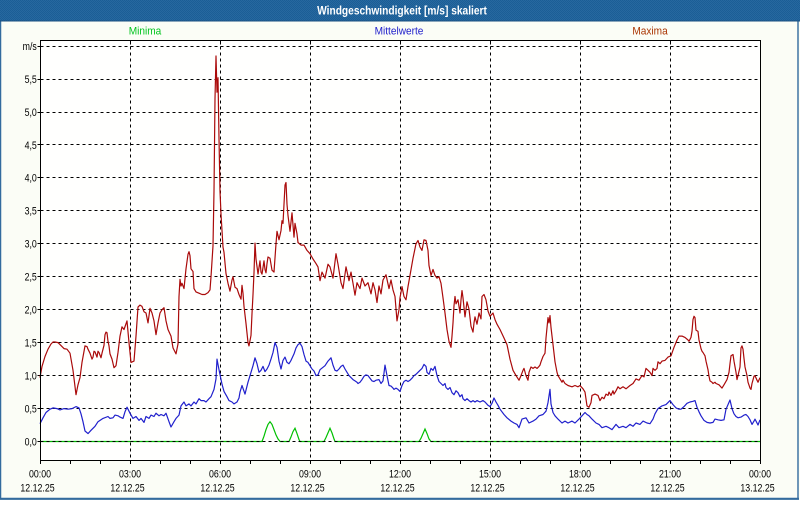  Describe the element at coordinates (30, 47) in the screenshot. I see `svg-text: m/s` at that location.